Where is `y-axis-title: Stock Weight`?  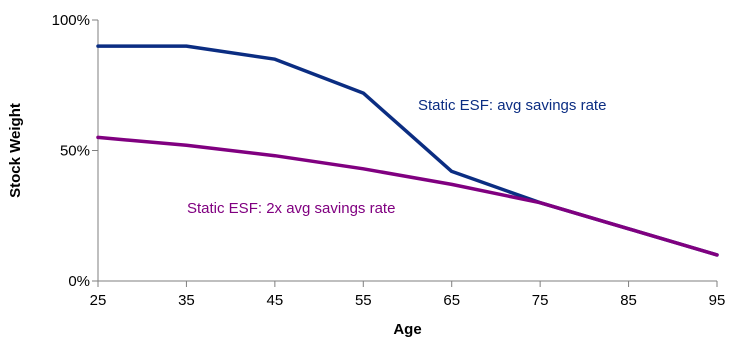 y-axis-title: Stock Weight is located at coordinates (15, 150).